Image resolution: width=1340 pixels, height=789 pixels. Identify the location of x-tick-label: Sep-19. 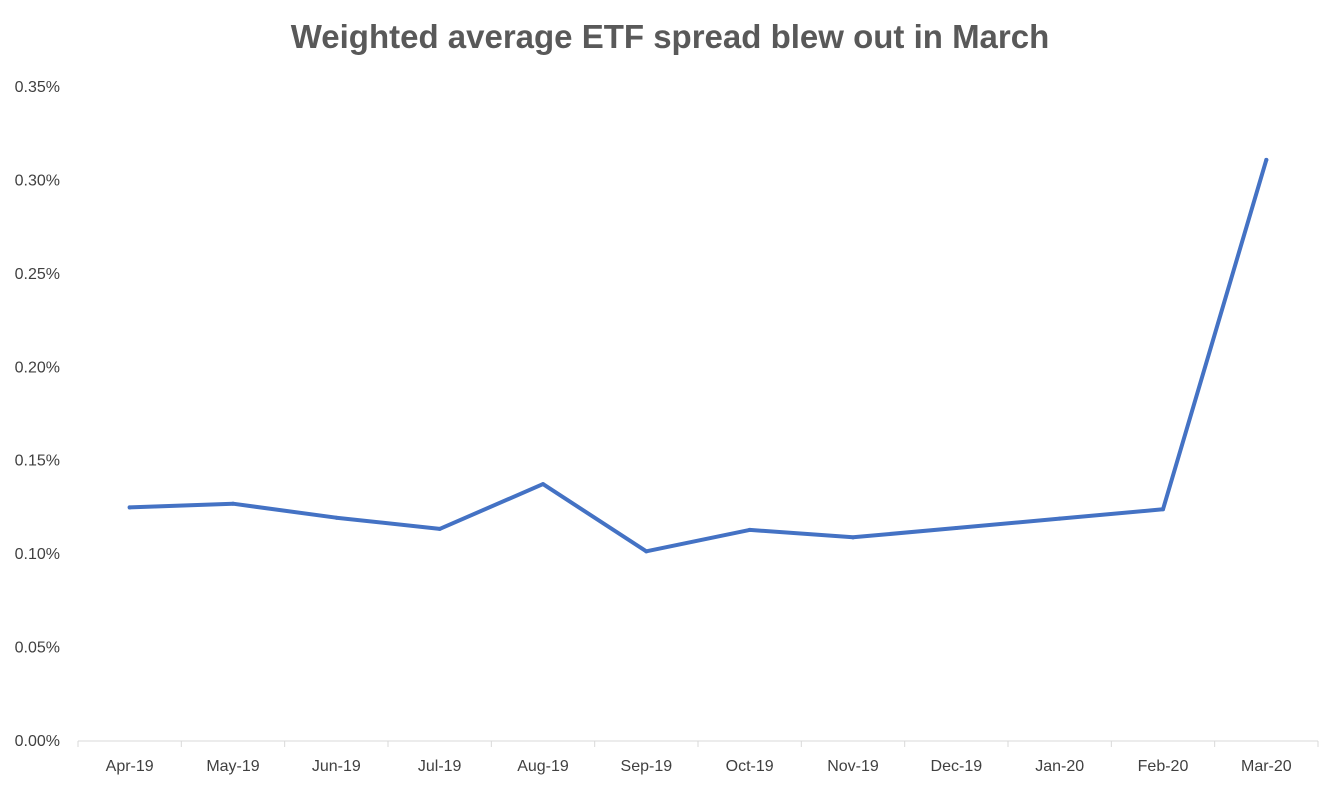
(647, 766).